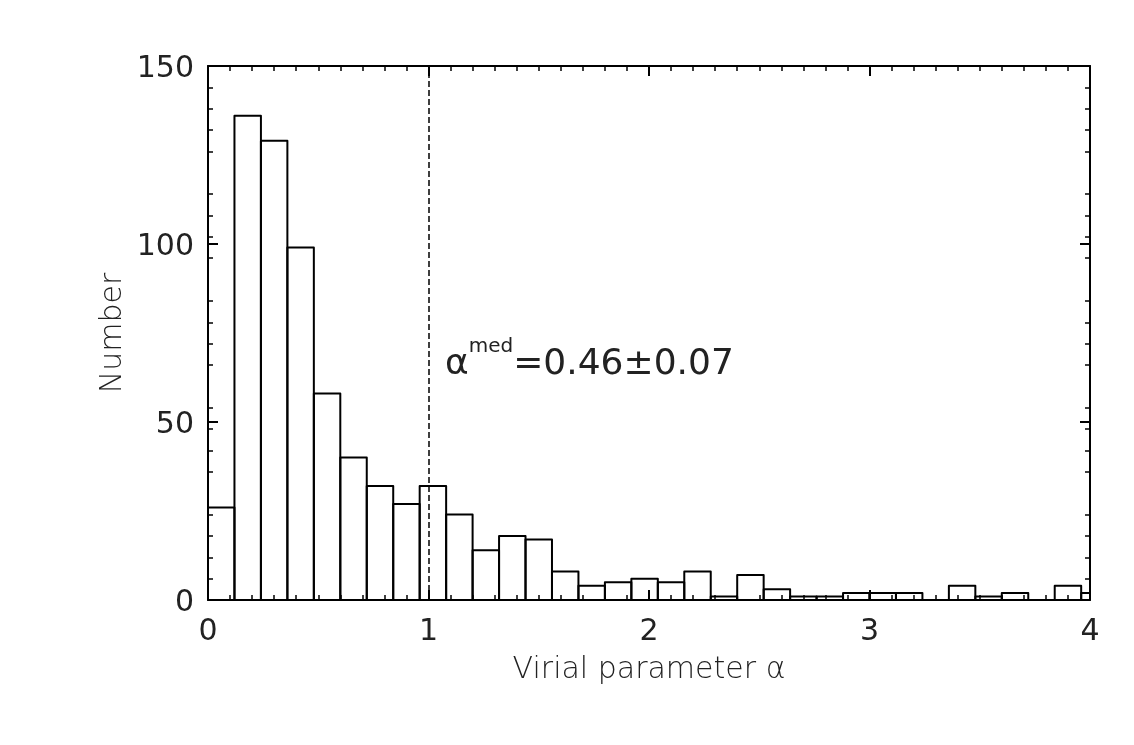 The image size is (1134, 745). I want to click on x-tick-label: 0, so click(208, 629).